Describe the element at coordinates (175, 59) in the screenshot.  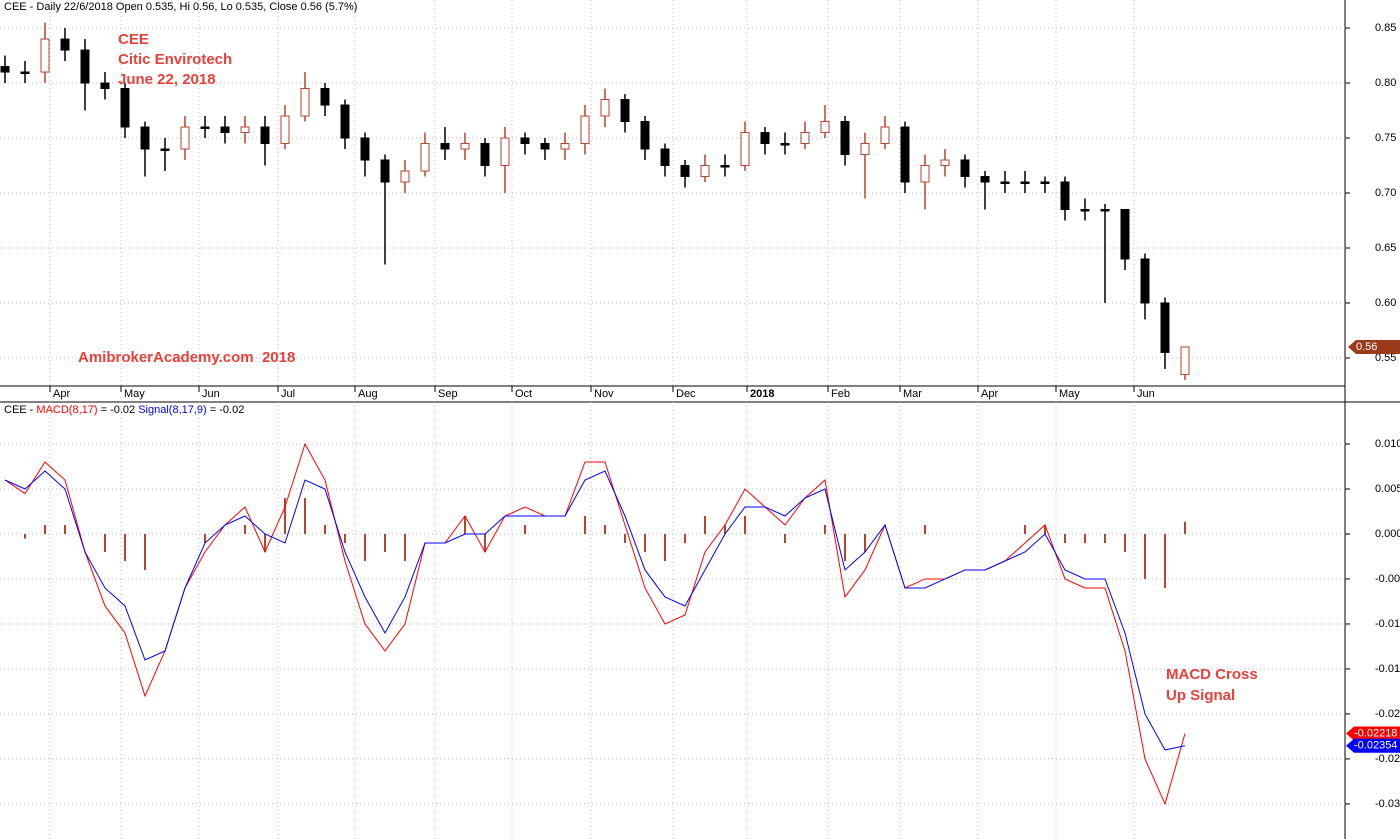
I see `annotation: Citic Envirotech` at that location.